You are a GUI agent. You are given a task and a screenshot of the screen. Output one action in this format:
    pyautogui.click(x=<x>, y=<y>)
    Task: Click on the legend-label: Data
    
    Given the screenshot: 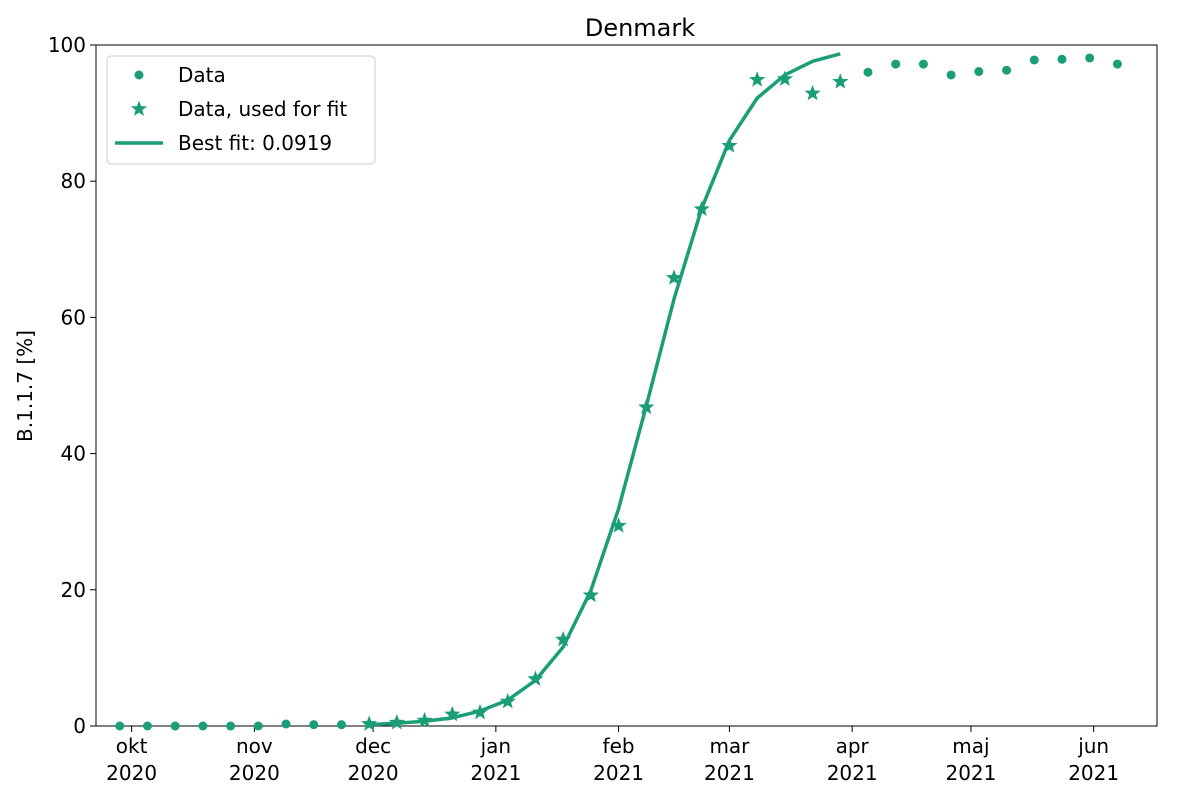 What is the action you would take?
    pyautogui.click(x=202, y=75)
    